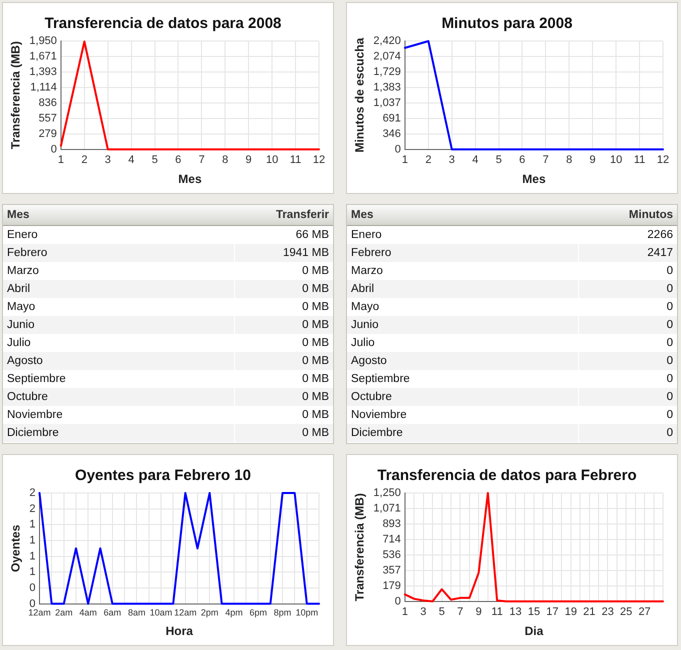 This screenshot has height=650, width=681. Describe the element at coordinates (391, 134) in the screenshot. I see `y-tick-label: 346` at that location.